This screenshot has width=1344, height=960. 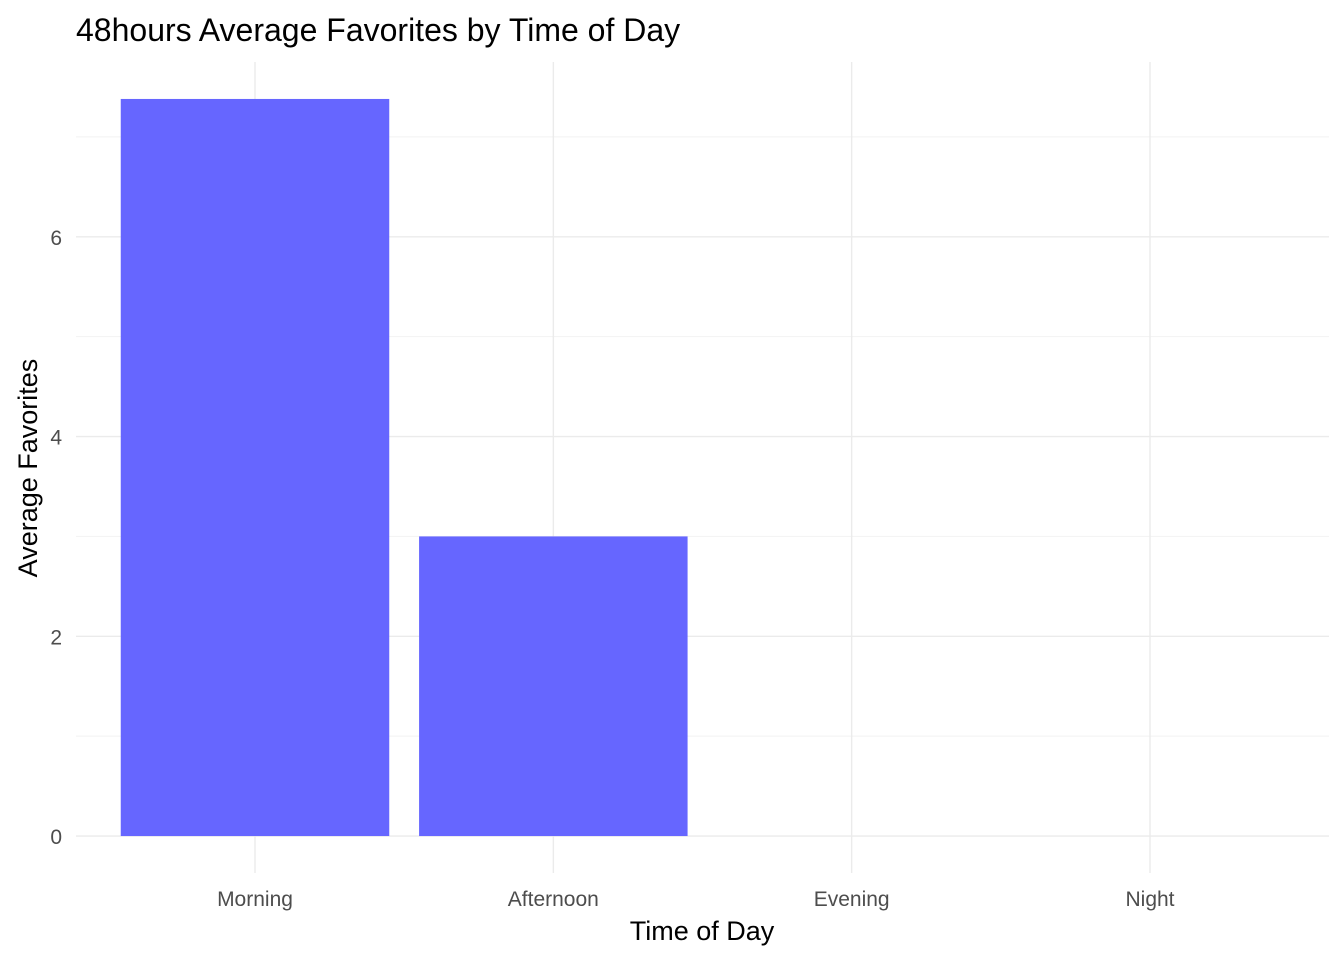 I want to click on y-axis-title: Average Favorites, so click(x=28, y=468).